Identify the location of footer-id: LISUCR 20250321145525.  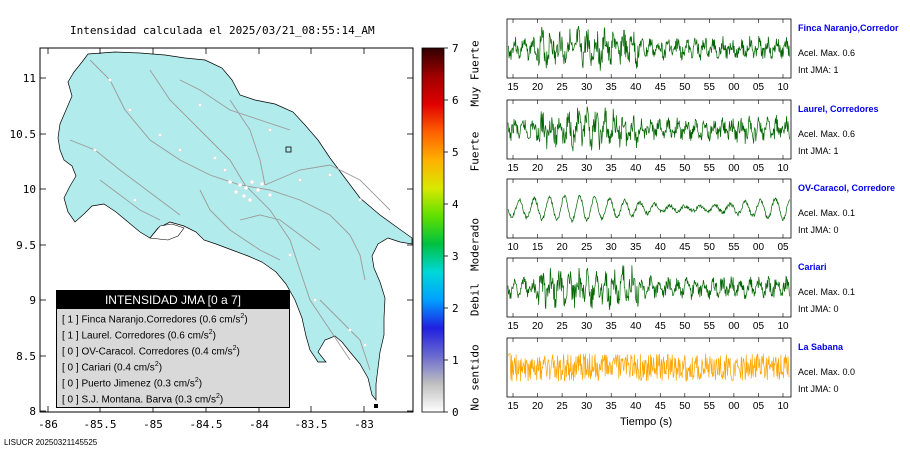
(51, 442).